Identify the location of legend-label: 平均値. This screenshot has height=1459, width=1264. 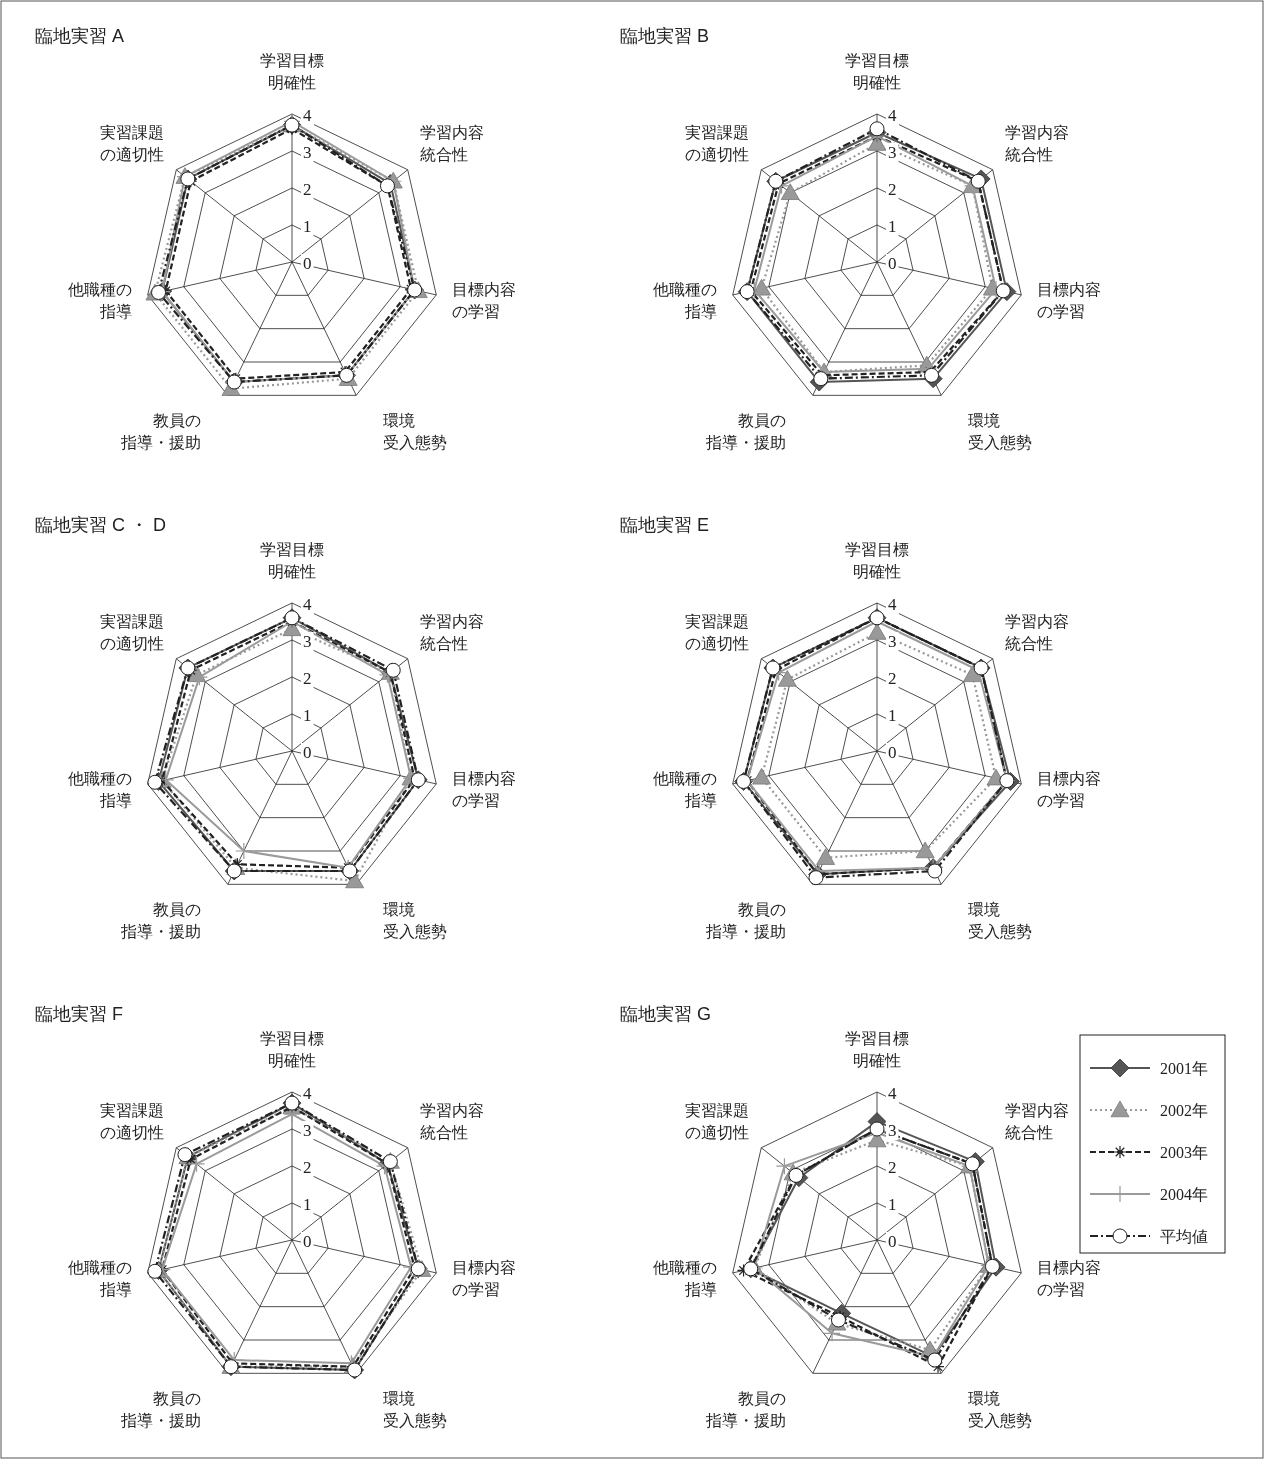
(1184, 1236).